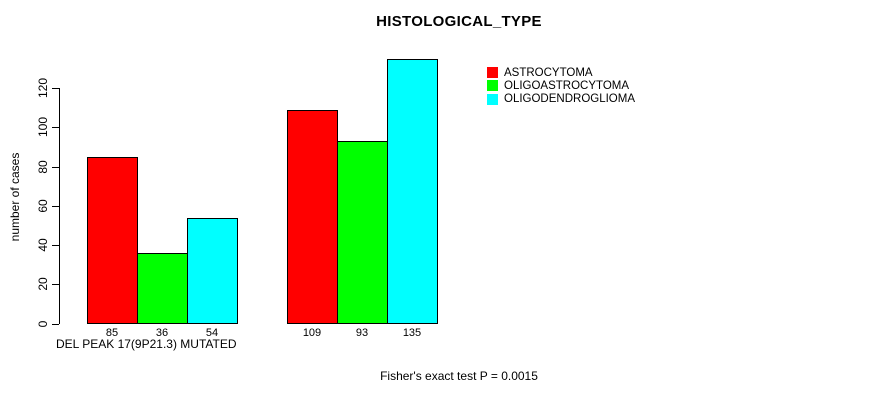 This screenshot has height=400, width=890. What do you see at coordinates (43, 88) in the screenshot?
I see `y-axis-tick-label: 120` at bounding box center [43, 88].